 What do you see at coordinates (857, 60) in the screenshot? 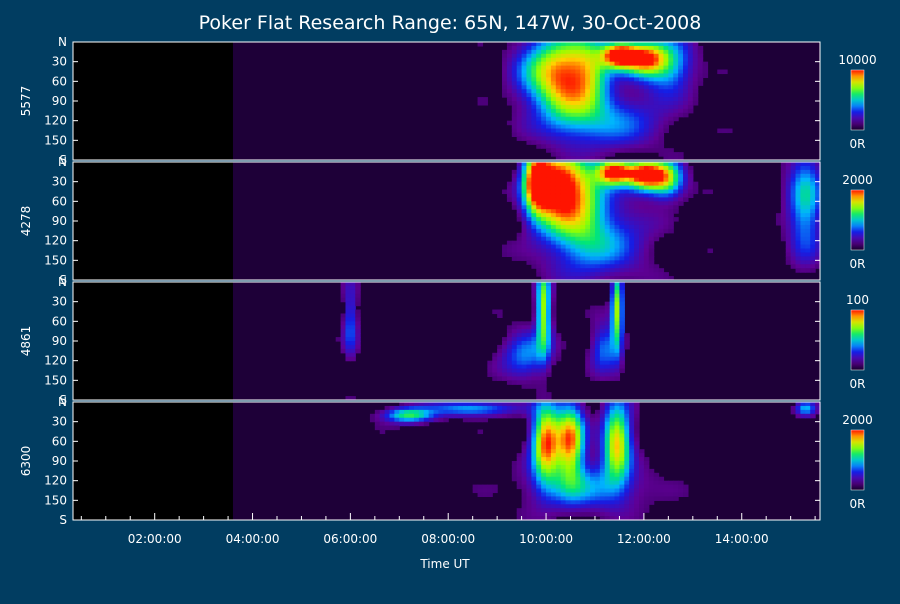
I see `colorbar-max-label: 10000` at bounding box center [857, 60].